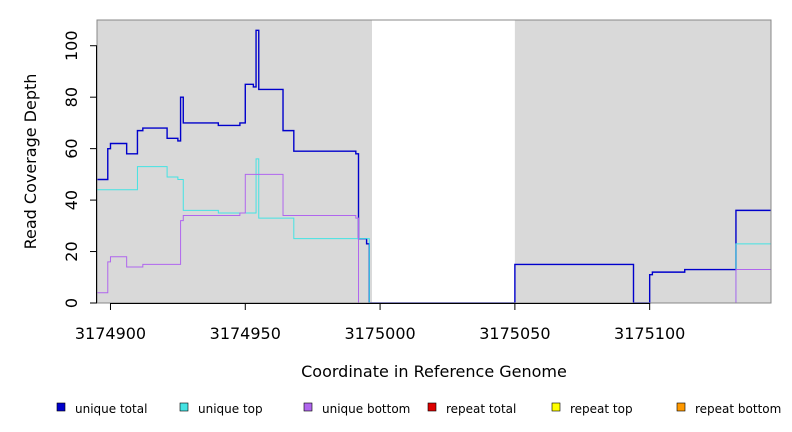 This screenshot has height=432, width=792. Describe the element at coordinates (230, 409) in the screenshot. I see `legend-label: unique top` at that location.